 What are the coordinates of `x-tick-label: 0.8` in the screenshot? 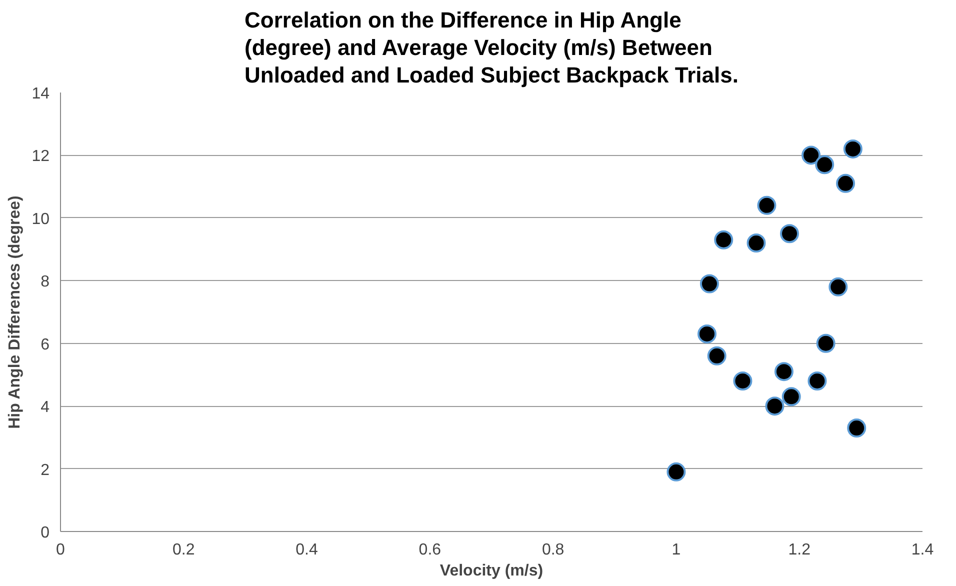 It's located at (553, 550).